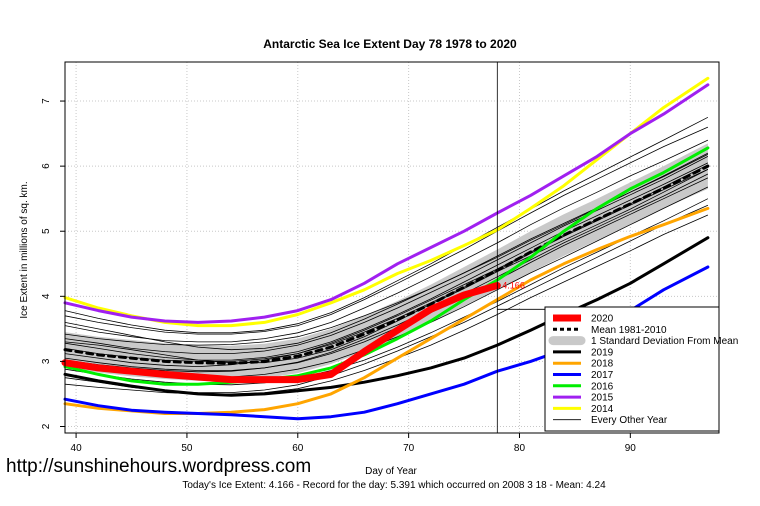  Describe the element at coordinates (602, 386) in the screenshot. I see `legend-label-2016: 2016` at that location.